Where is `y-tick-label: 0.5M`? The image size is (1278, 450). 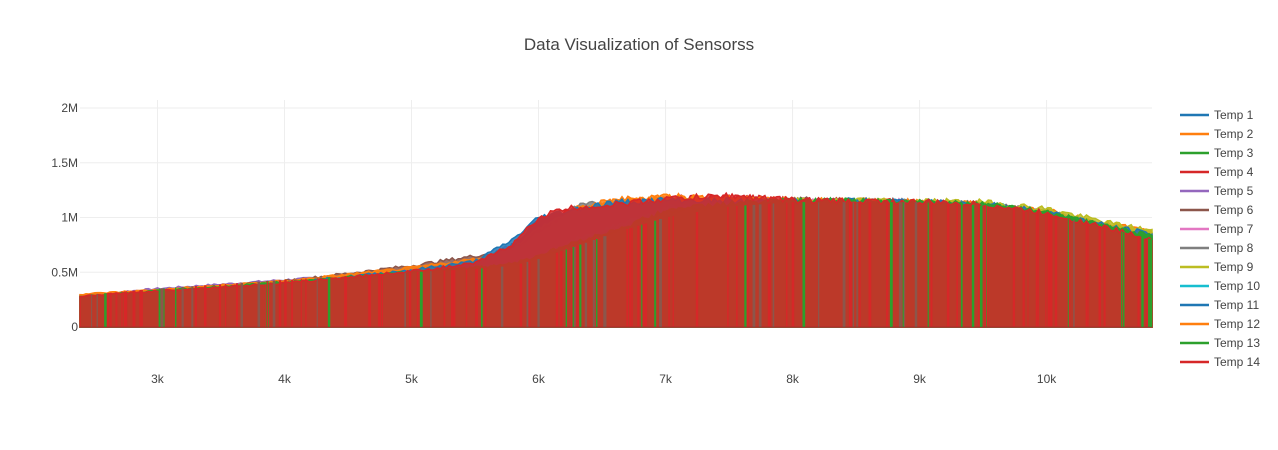 y-tick-label: 0.5M is located at coordinates (64, 272).